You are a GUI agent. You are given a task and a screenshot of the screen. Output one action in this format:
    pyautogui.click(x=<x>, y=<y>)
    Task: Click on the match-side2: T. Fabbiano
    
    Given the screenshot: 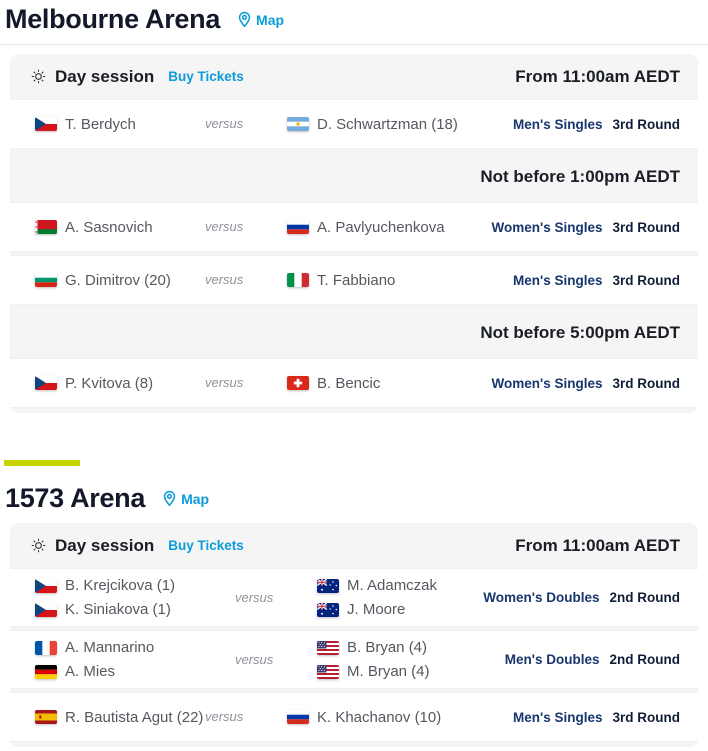 What is the action you would take?
    pyautogui.click(x=341, y=280)
    